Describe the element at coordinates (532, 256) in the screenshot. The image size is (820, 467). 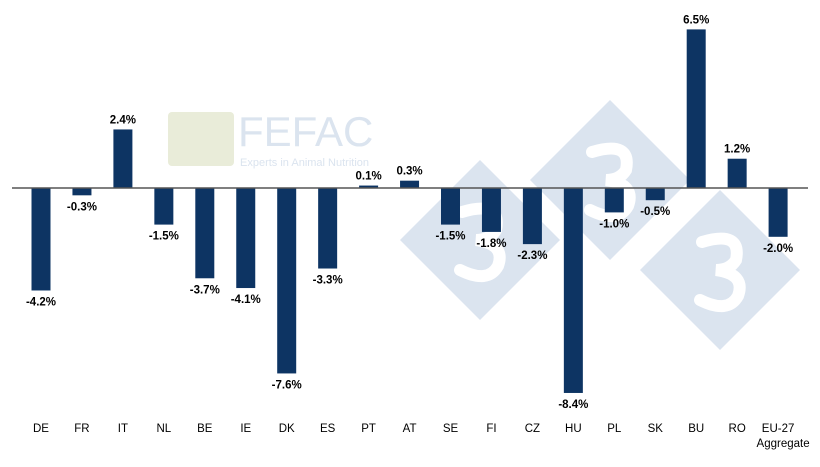
I see `data-label: -2.3%` at that location.